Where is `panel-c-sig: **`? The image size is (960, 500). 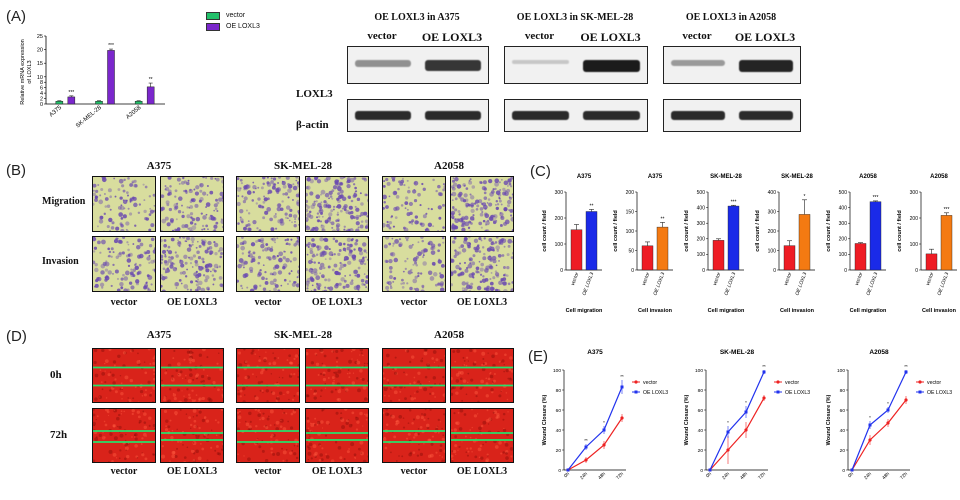 panel-c-sig: ** is located at coordinates (592, 206).